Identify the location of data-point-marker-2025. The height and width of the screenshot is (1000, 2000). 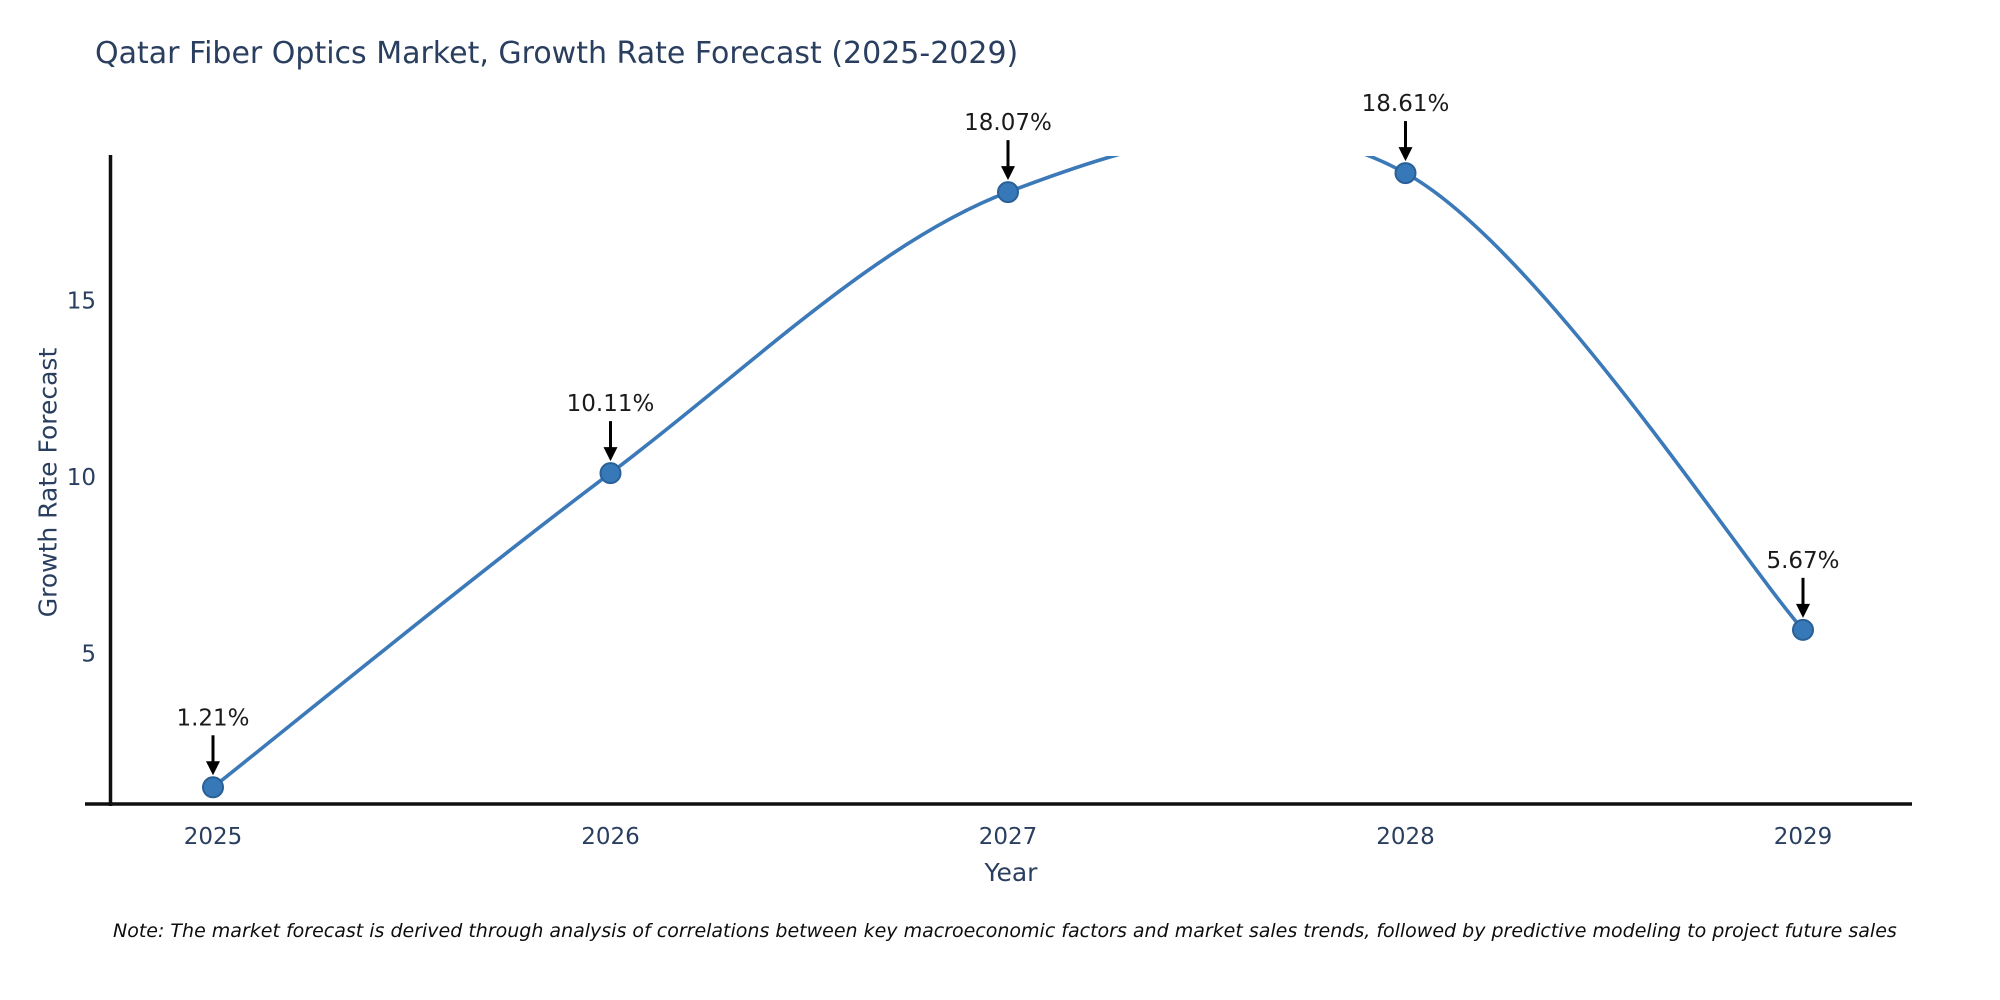
(213, 787).